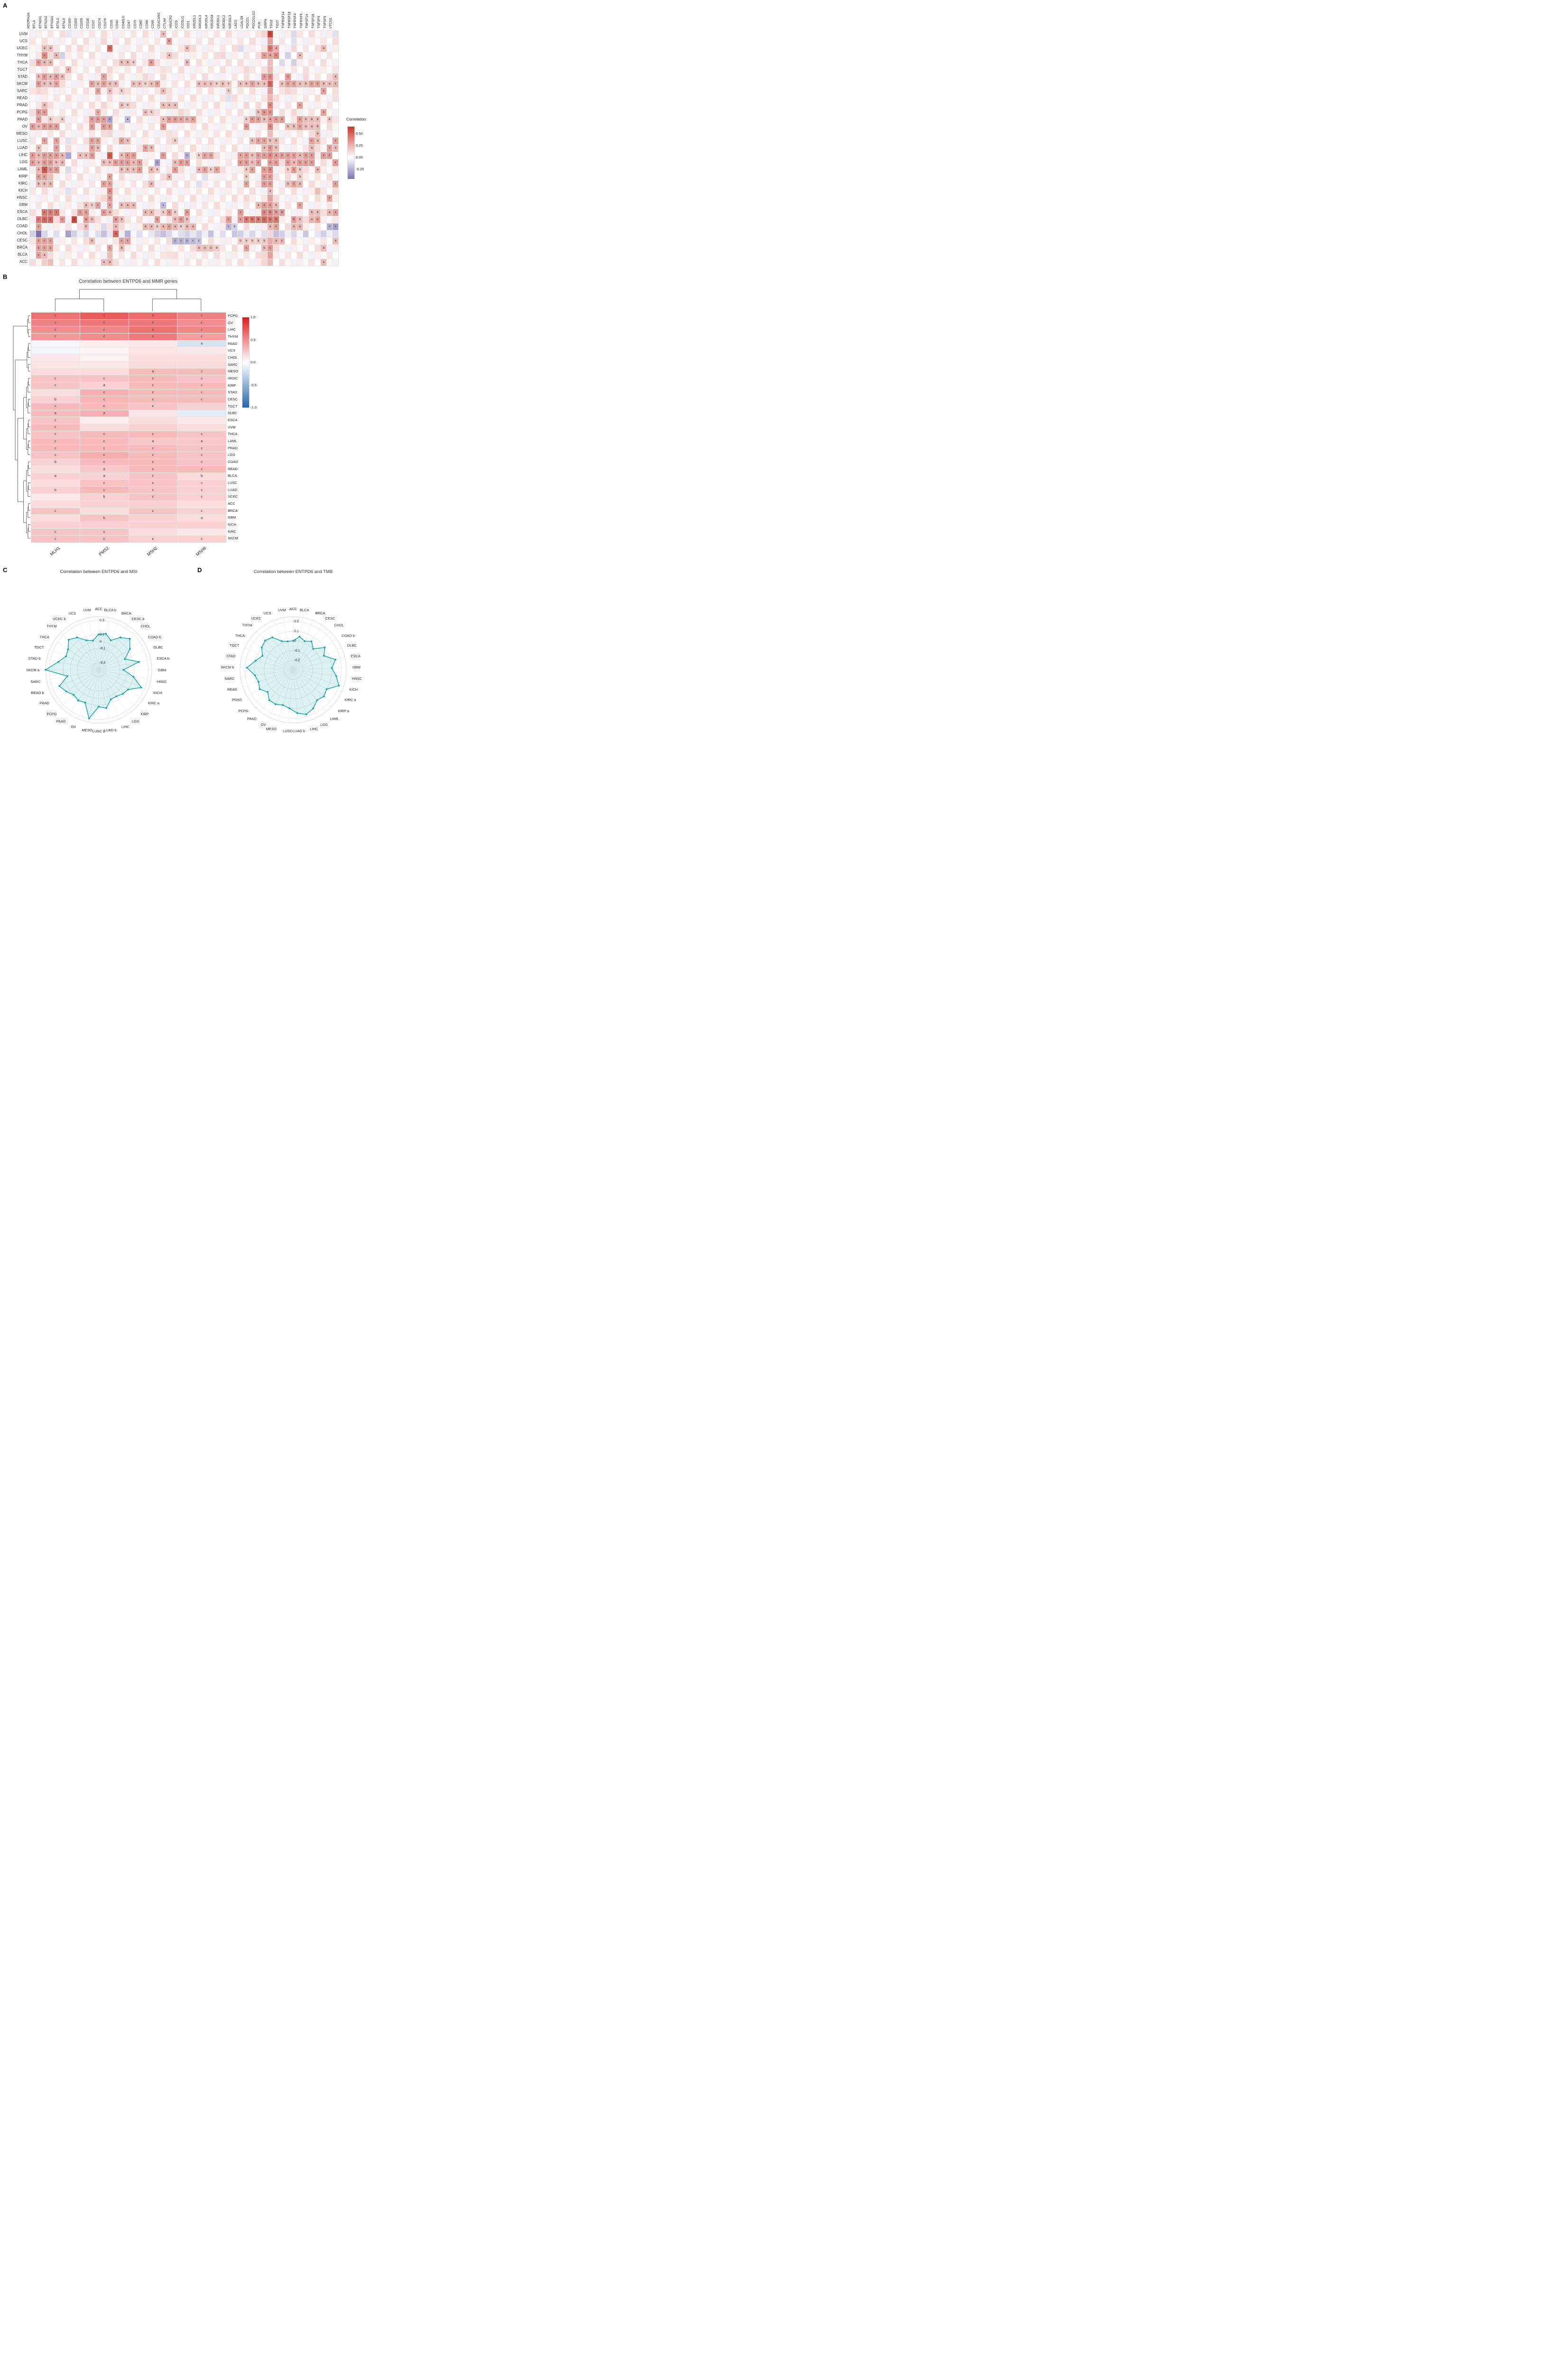 This screenshot has width=1568, height=2372. Describe the element at coordinates (154, 703) in the screenshot. I see `radar-category-label: KIRC a` at that location.